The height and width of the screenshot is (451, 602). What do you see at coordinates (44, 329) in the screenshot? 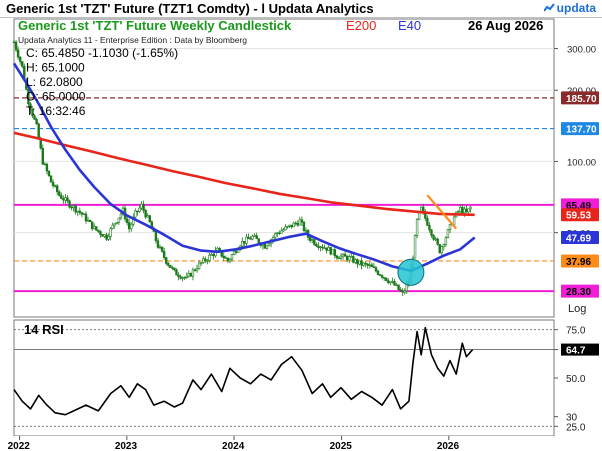
I see `rsi-title: 14 RSI` at bounding box center [44, 329].